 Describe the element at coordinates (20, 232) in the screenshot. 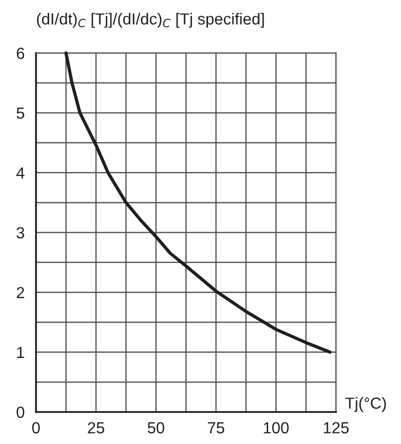

I see `y-tick-label: 3` at that location.